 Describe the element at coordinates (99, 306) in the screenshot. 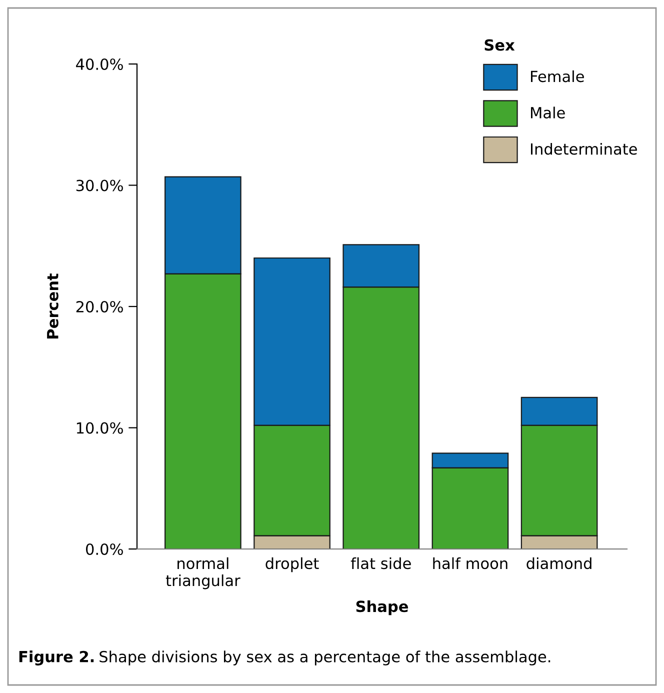

I see `y-tick-label: 20.0%` at that location.